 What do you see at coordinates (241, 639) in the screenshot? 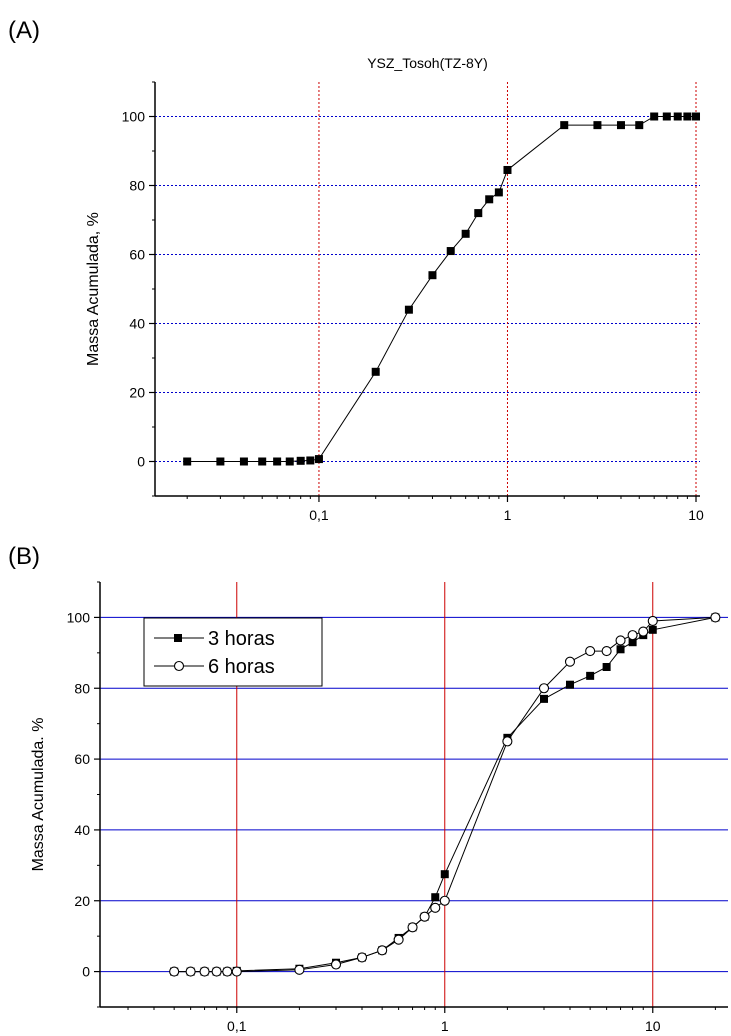
I see `panel-b-legend-label: 3 horas` at bounding box center [241, 639].